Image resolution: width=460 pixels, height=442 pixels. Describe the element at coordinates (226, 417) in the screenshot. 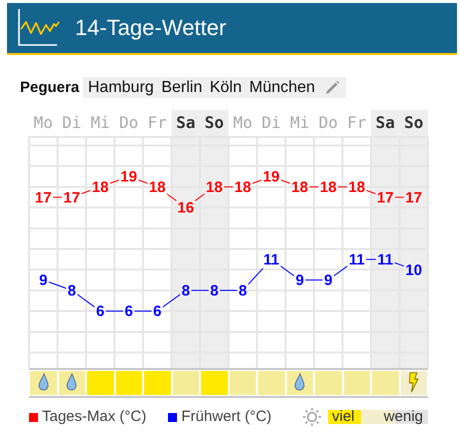

I see `legend-label: Frühwert (°C)` at that location.